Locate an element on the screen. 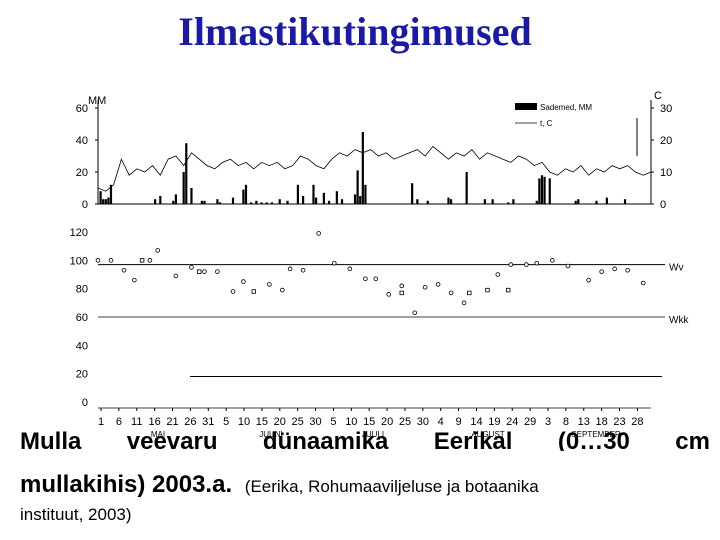 The image size is (720, 540). left-tick-label: 20 is located at coordinates (82, 173).